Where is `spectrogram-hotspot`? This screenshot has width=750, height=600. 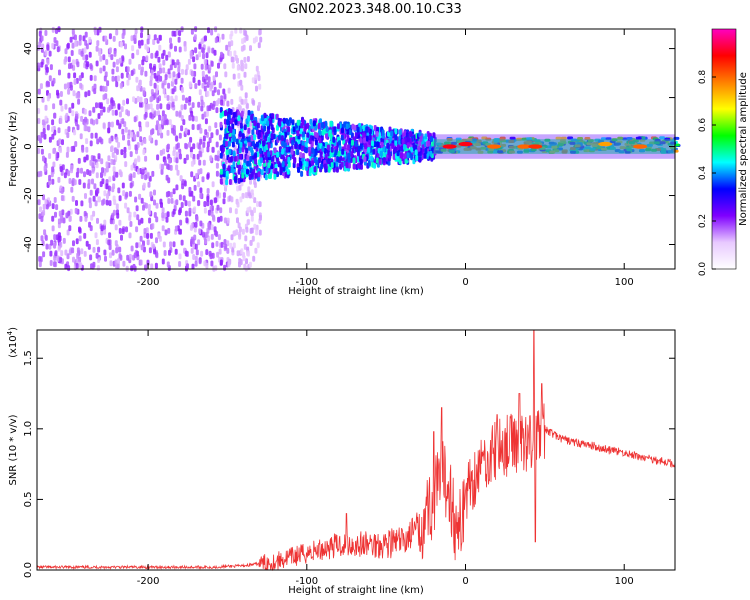 spectrogram-hotspot is located at coordinates (494, 146).